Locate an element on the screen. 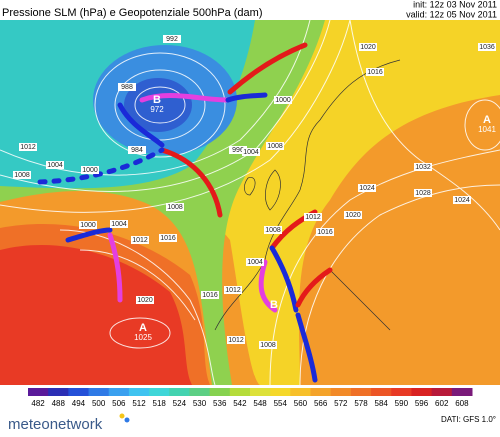 The width and height of the screenshot is (500, 437). header-bg is located at coordinates (250, 10).